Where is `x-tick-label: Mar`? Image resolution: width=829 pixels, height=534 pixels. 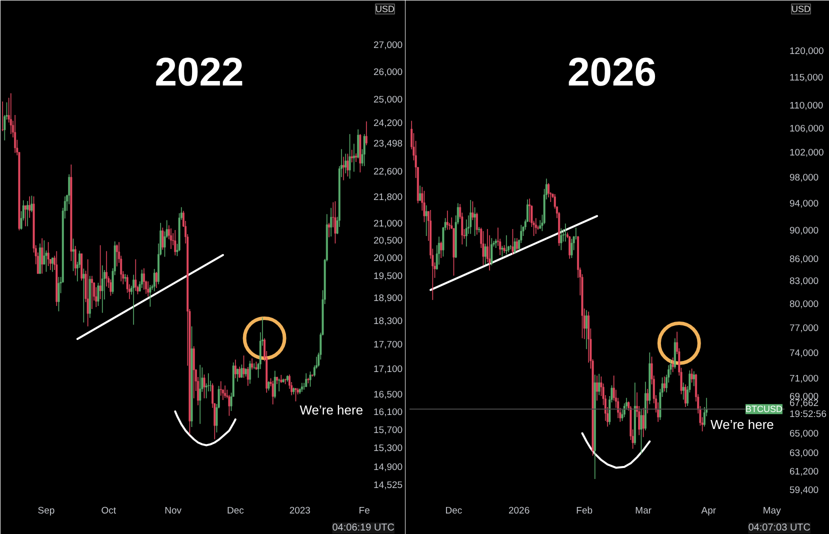
x-tick-label: Mar is located at coordinates (643, 511).